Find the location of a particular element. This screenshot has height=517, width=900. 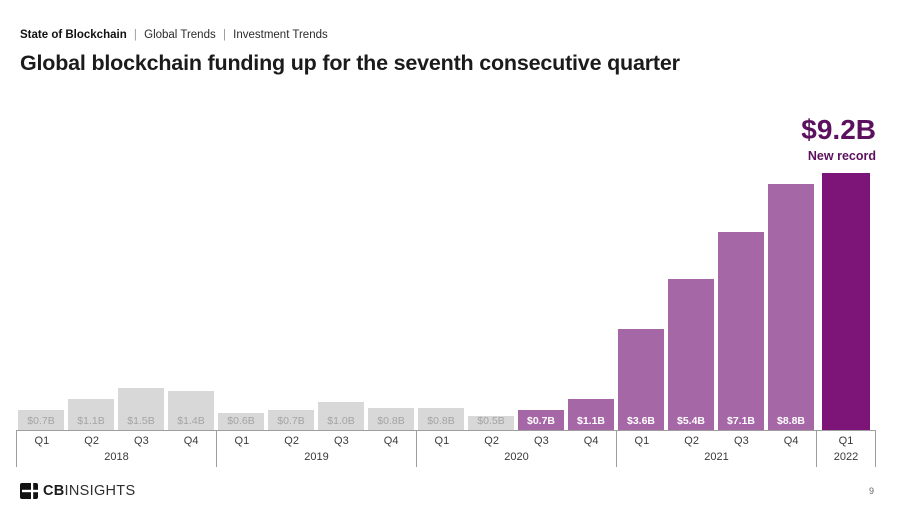

bar-slot-Q3-2021: $7.1B is located at coordinates (741, 301).